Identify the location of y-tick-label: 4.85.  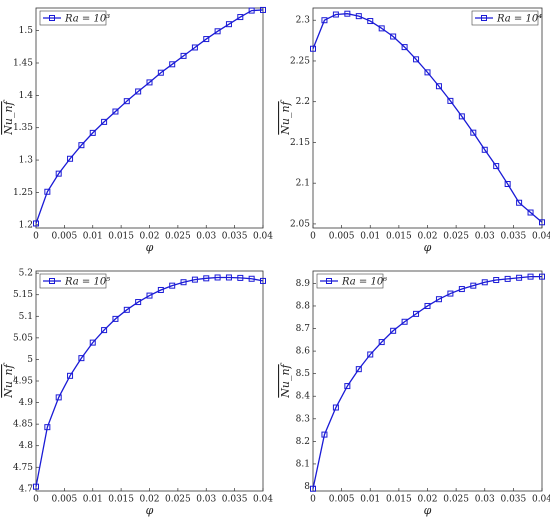
(23, 425).